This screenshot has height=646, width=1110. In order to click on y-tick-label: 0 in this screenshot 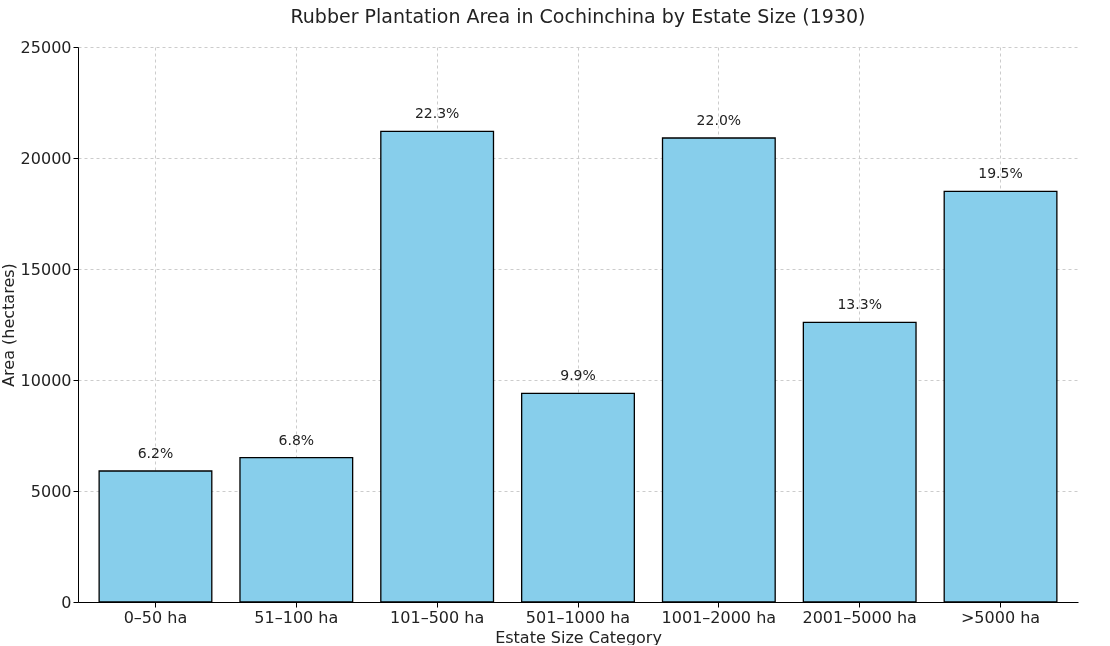, I will do `click(66, 602)`.